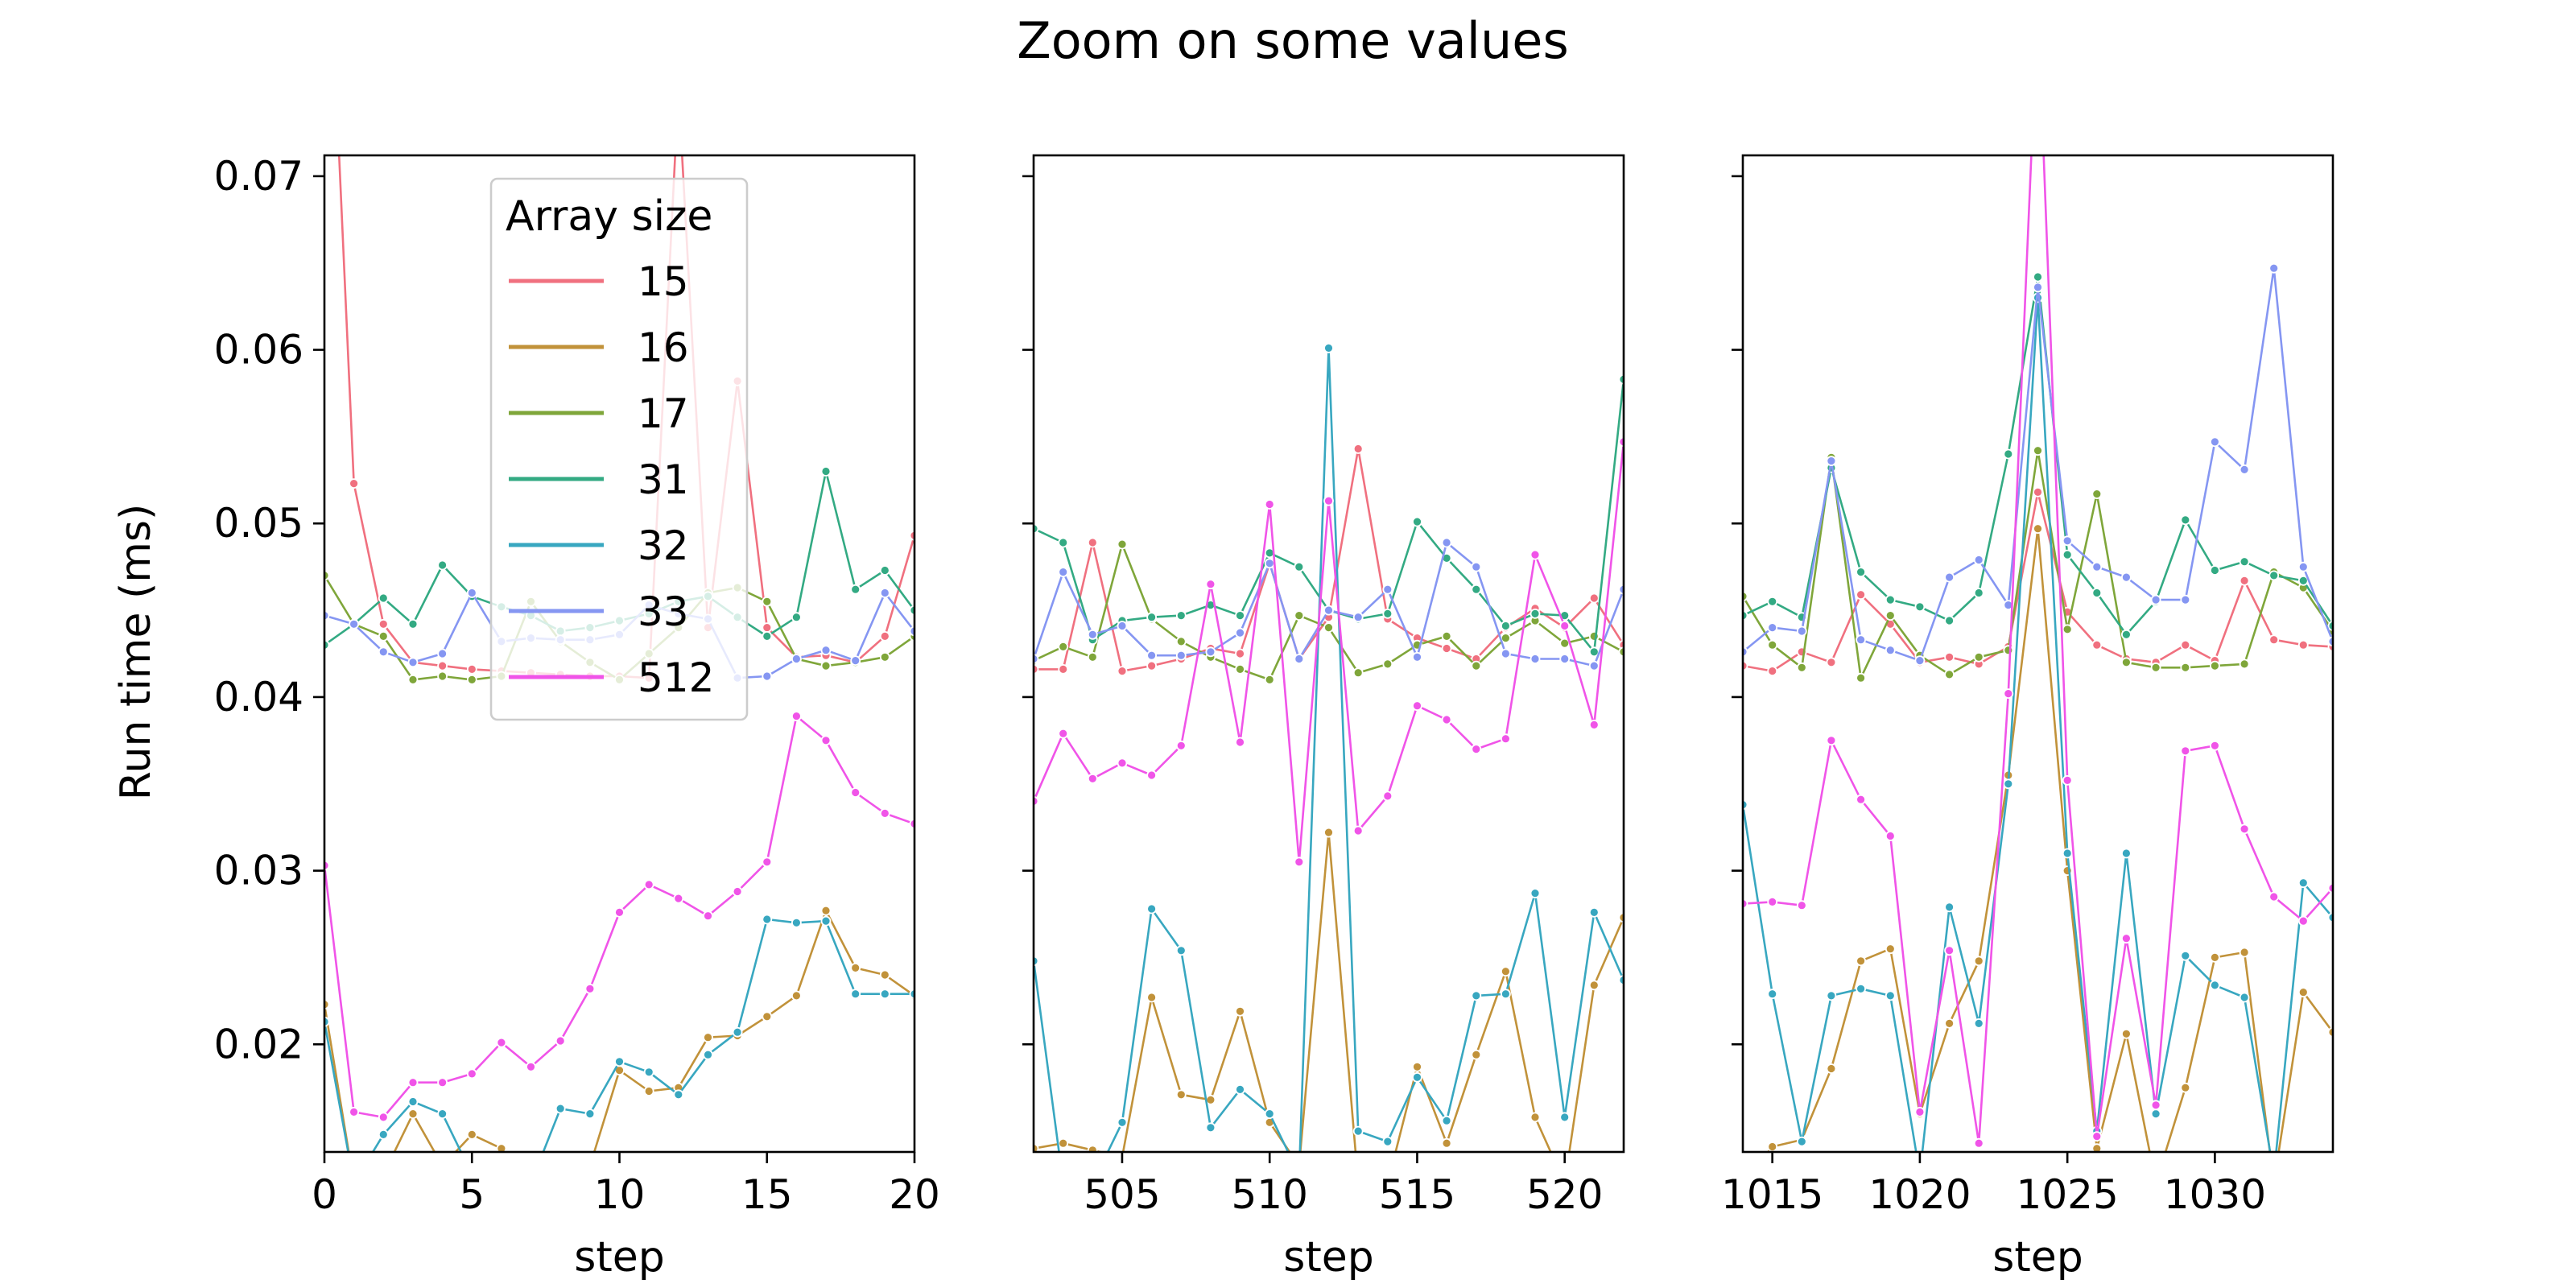  What do you see at coordinates (258, 176) in the screenshot?
I see `y-tick-label: 0.07` at bounding box center [258, 176].